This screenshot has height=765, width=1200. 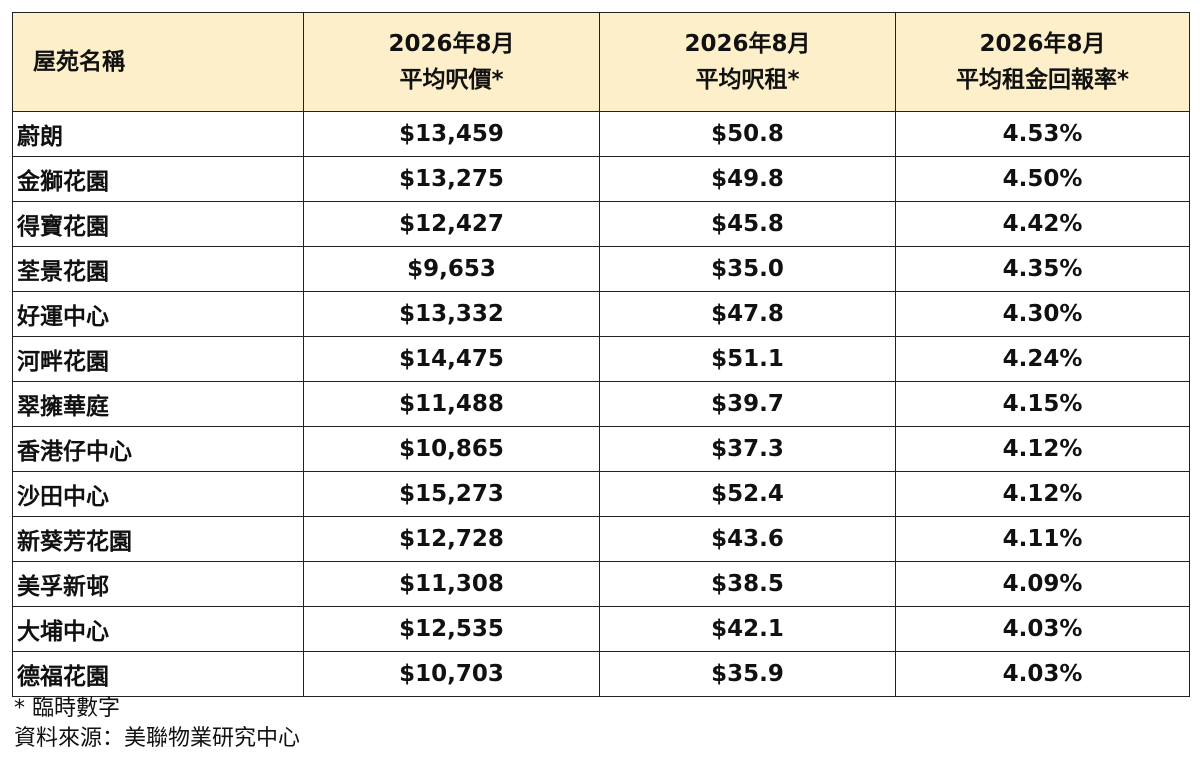 What do you see at coordinates (747, 539) in the screenshot?
I see `avg-rent-cell: $43.6` at bounding box center [747, 539].